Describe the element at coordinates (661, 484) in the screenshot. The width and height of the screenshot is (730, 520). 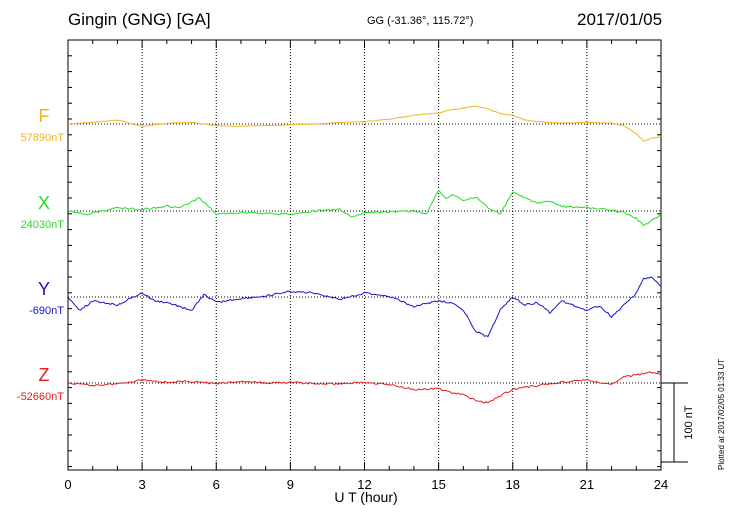
I see `x-tick-label-8: 24` at that location.